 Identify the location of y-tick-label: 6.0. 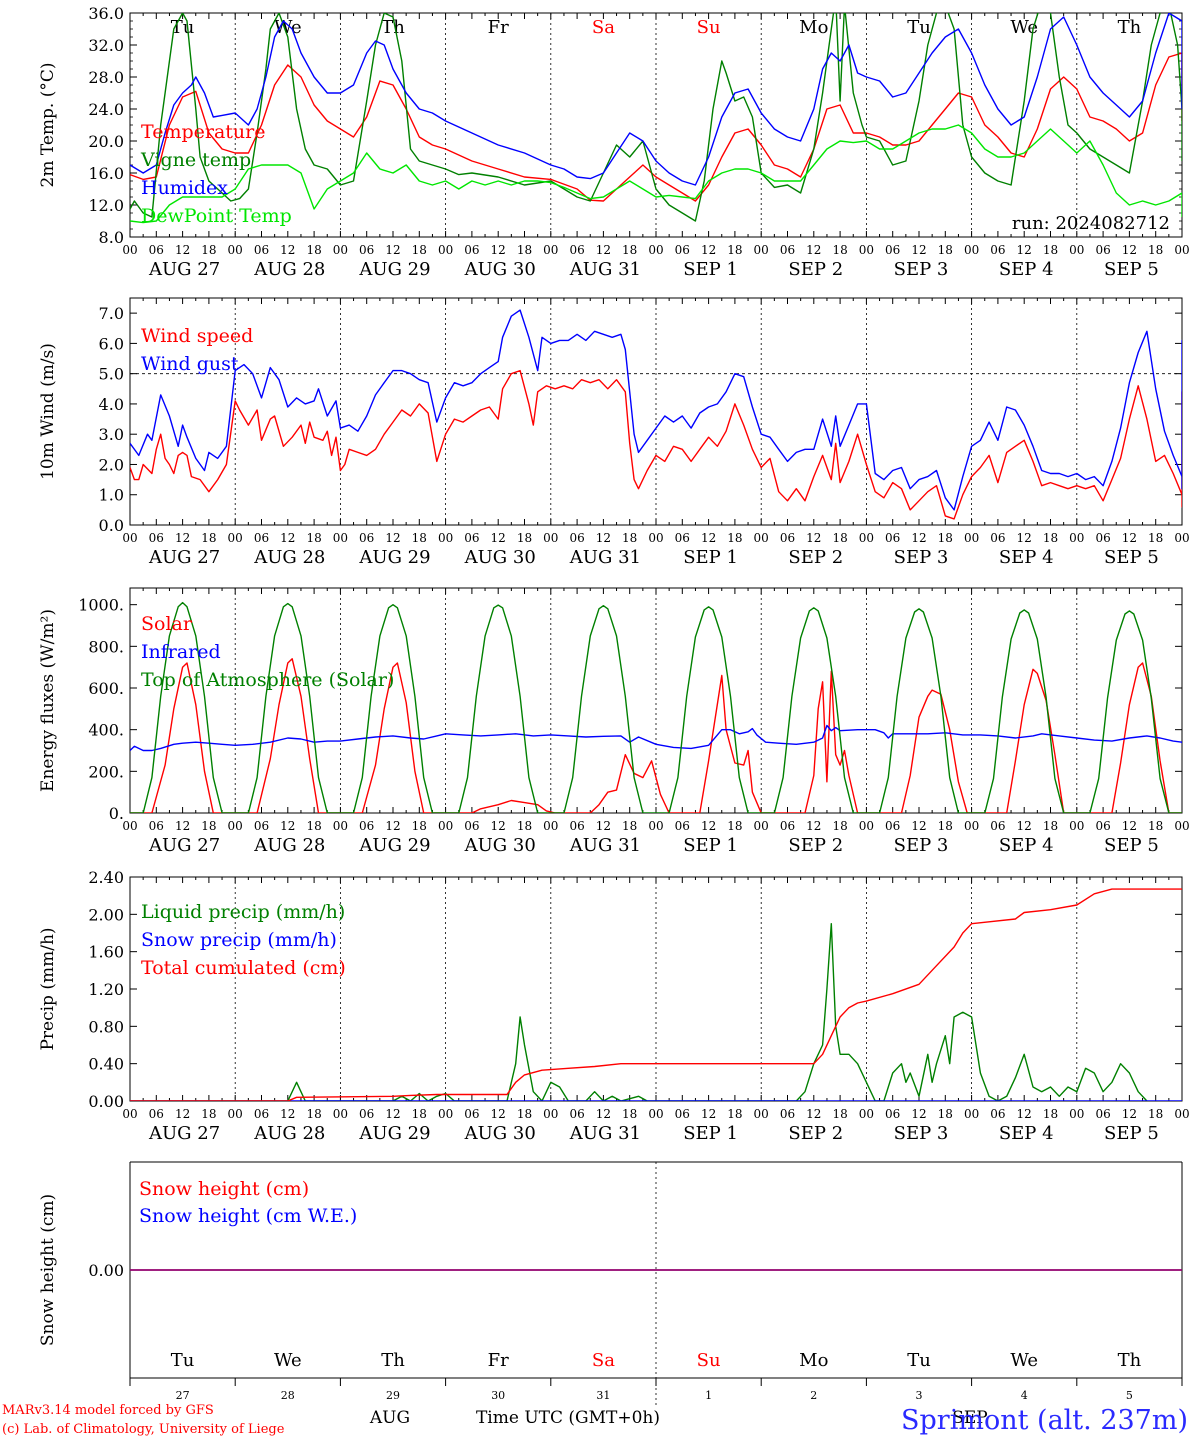
(111, 343).